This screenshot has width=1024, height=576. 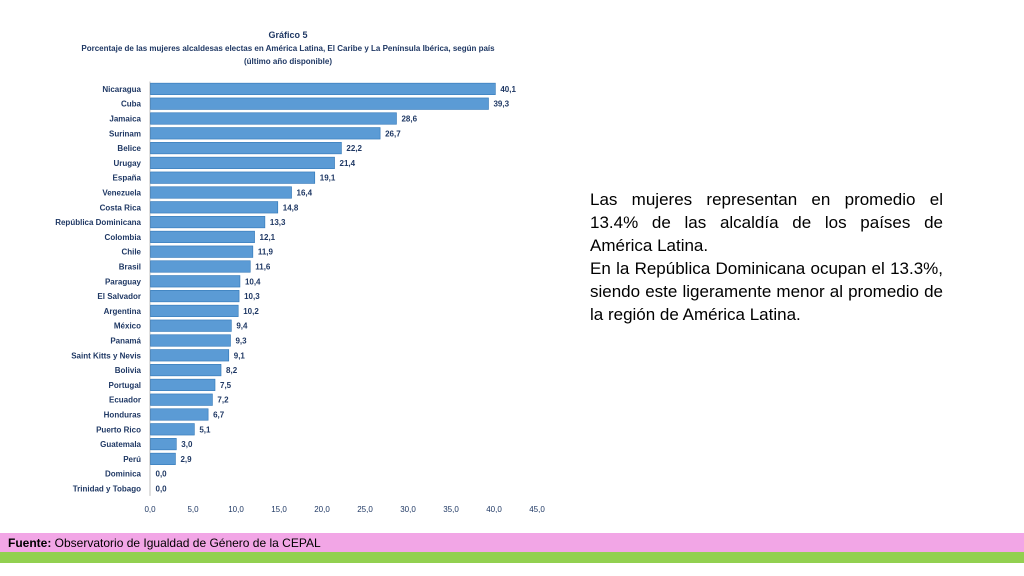 What do you see at coordinates (409, 119) in the screenshot?
I see `data-label: 28,6` at bounding box center [409, 119].